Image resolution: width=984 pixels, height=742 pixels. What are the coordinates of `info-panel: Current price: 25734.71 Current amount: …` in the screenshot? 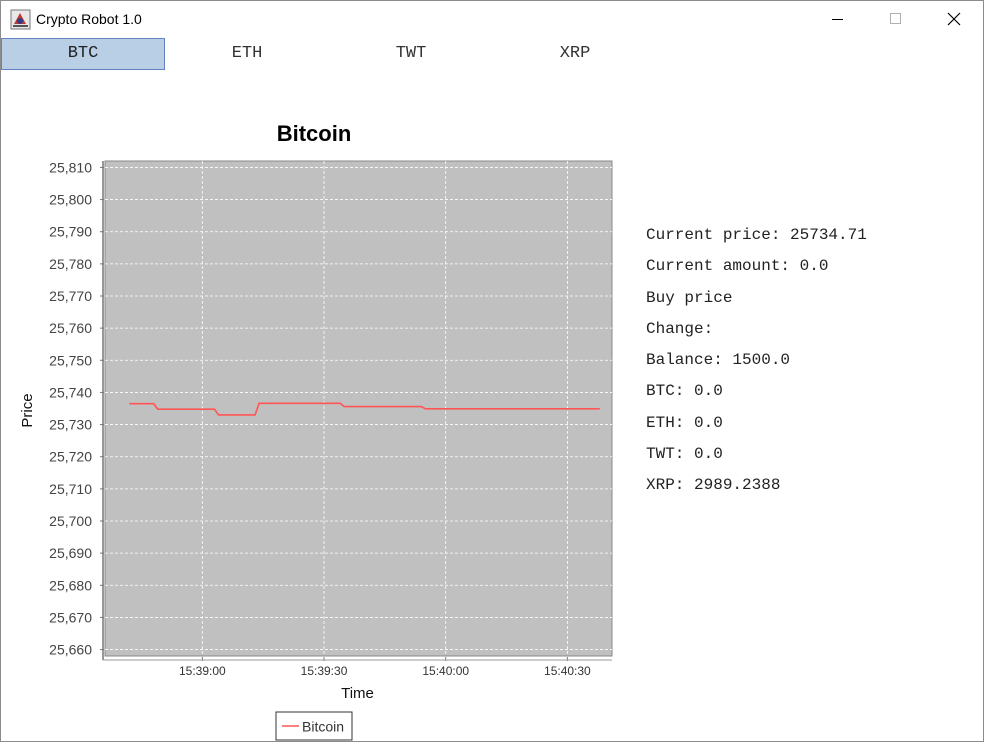 It's located at (811, 366).